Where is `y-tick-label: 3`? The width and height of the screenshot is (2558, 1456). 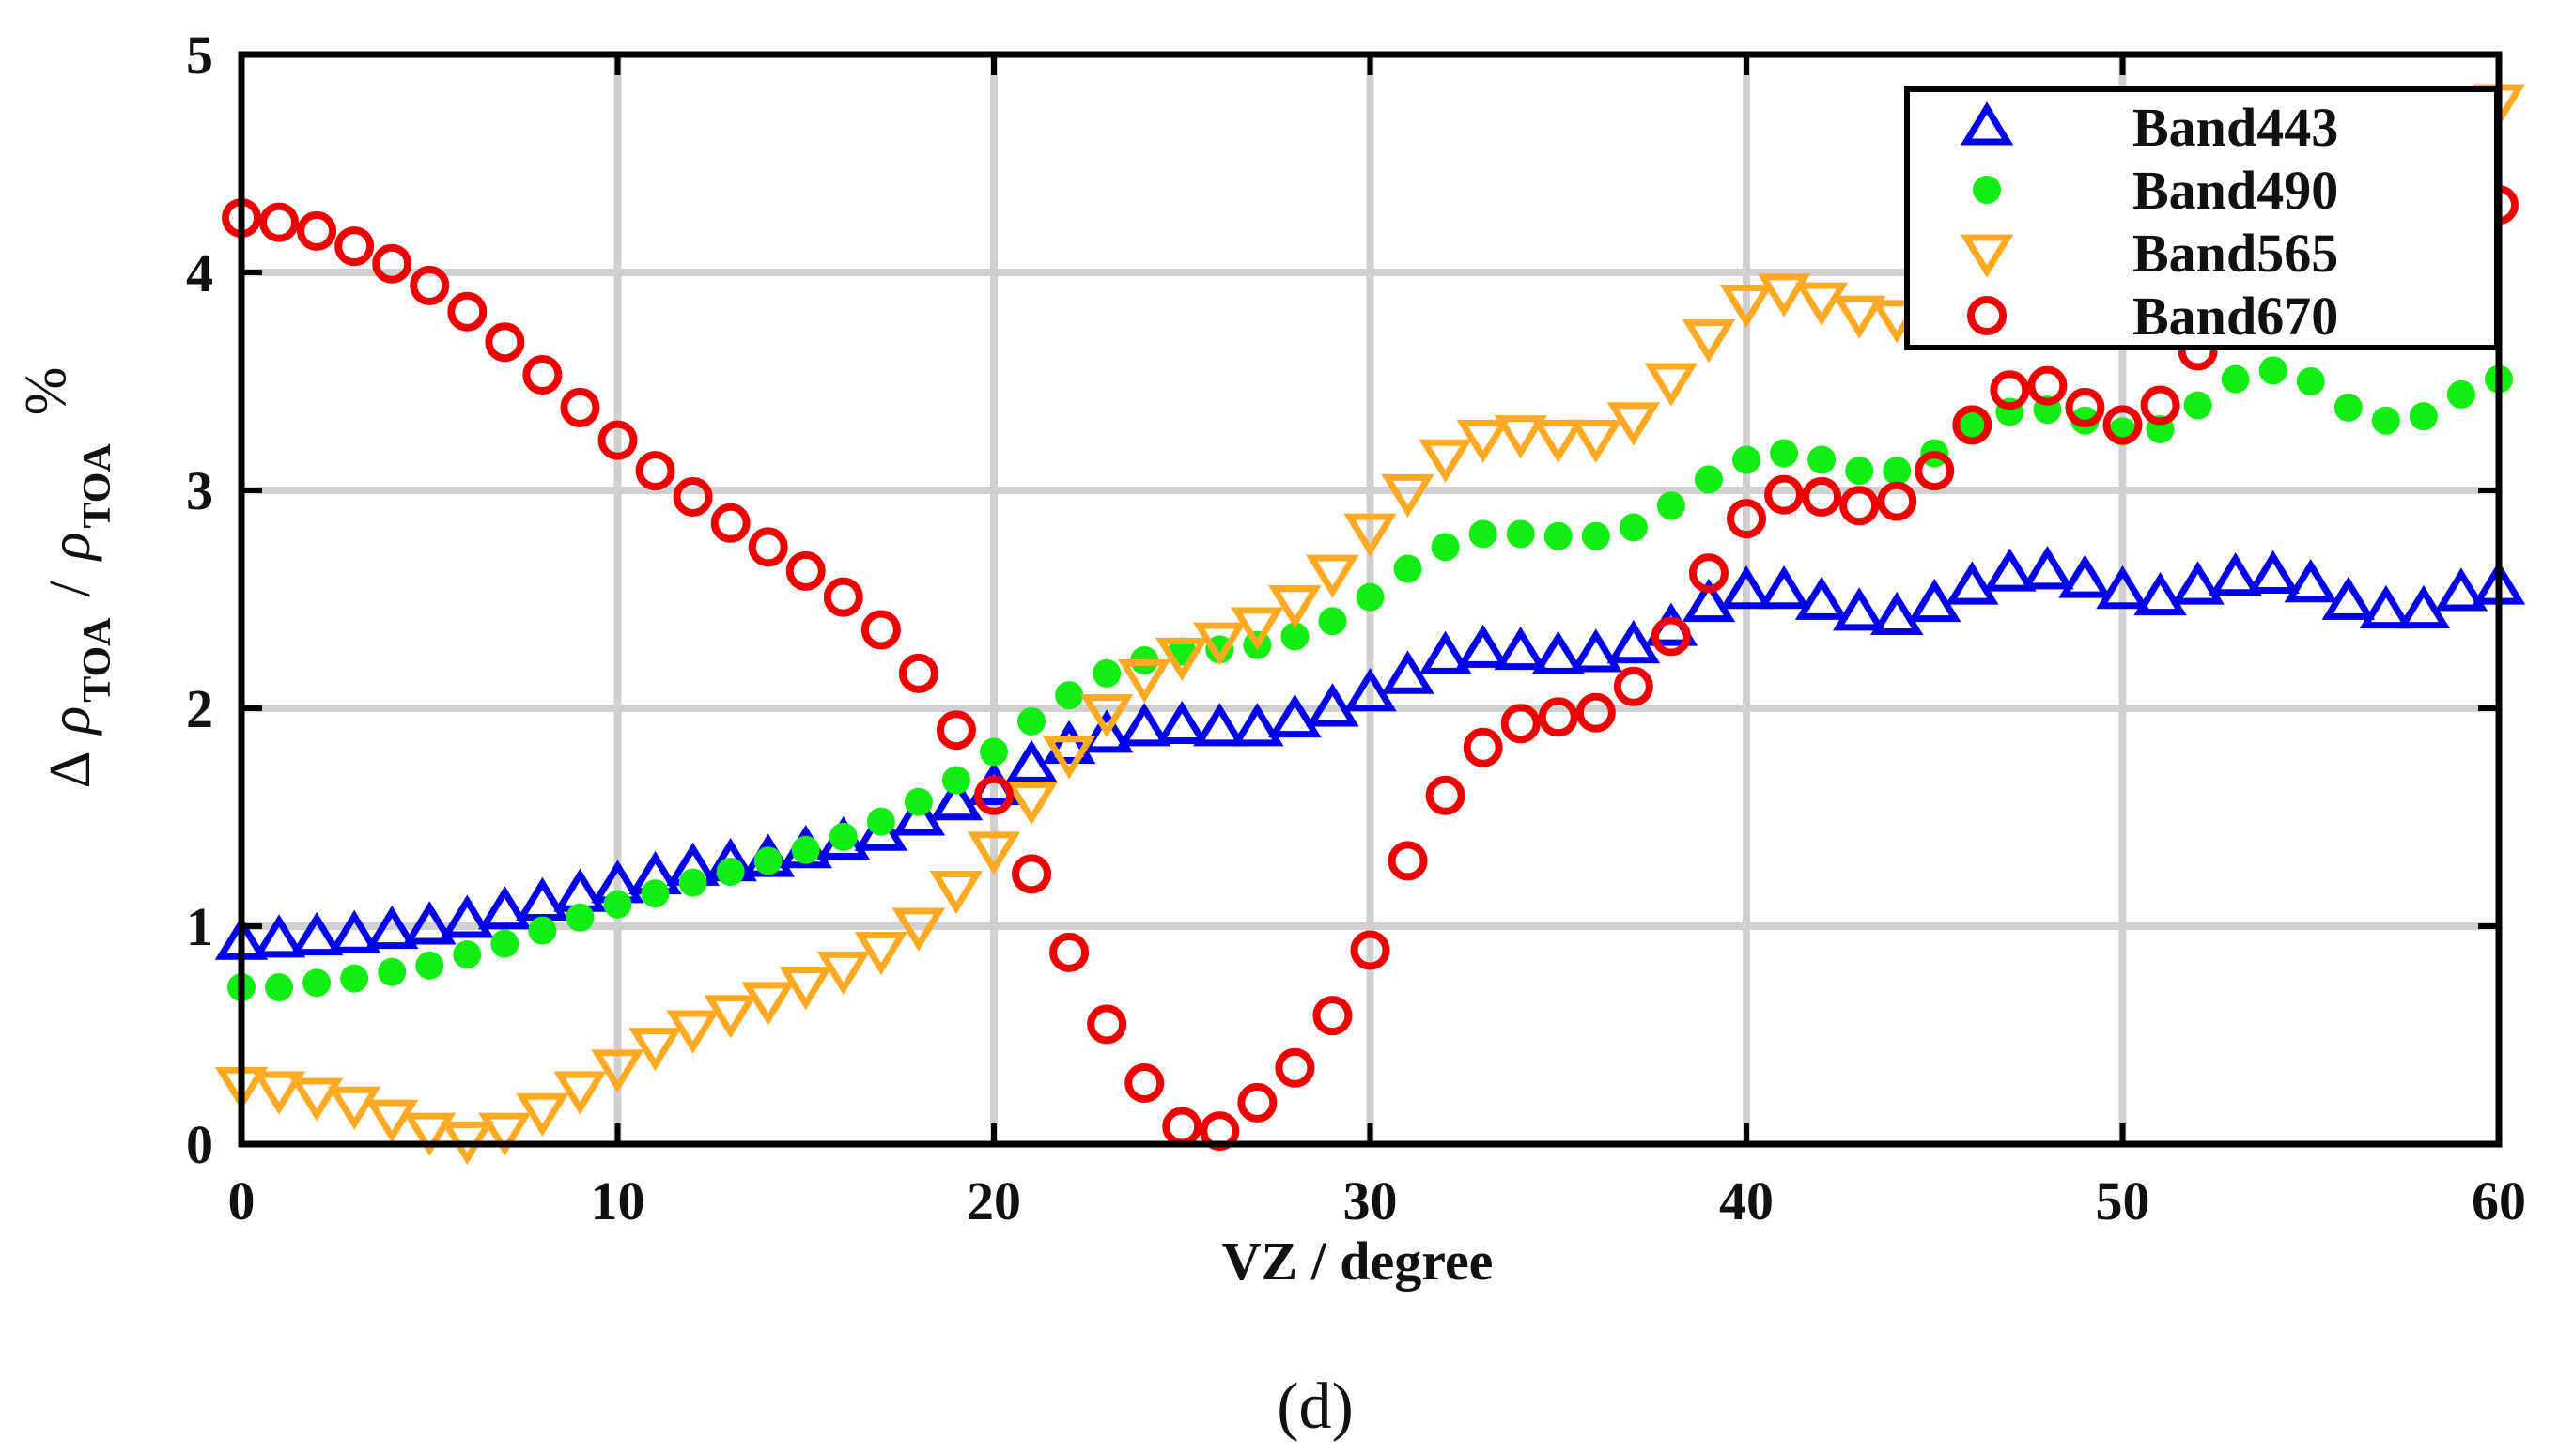 y-tick-label: 3 is located at coordinates (199, 490).